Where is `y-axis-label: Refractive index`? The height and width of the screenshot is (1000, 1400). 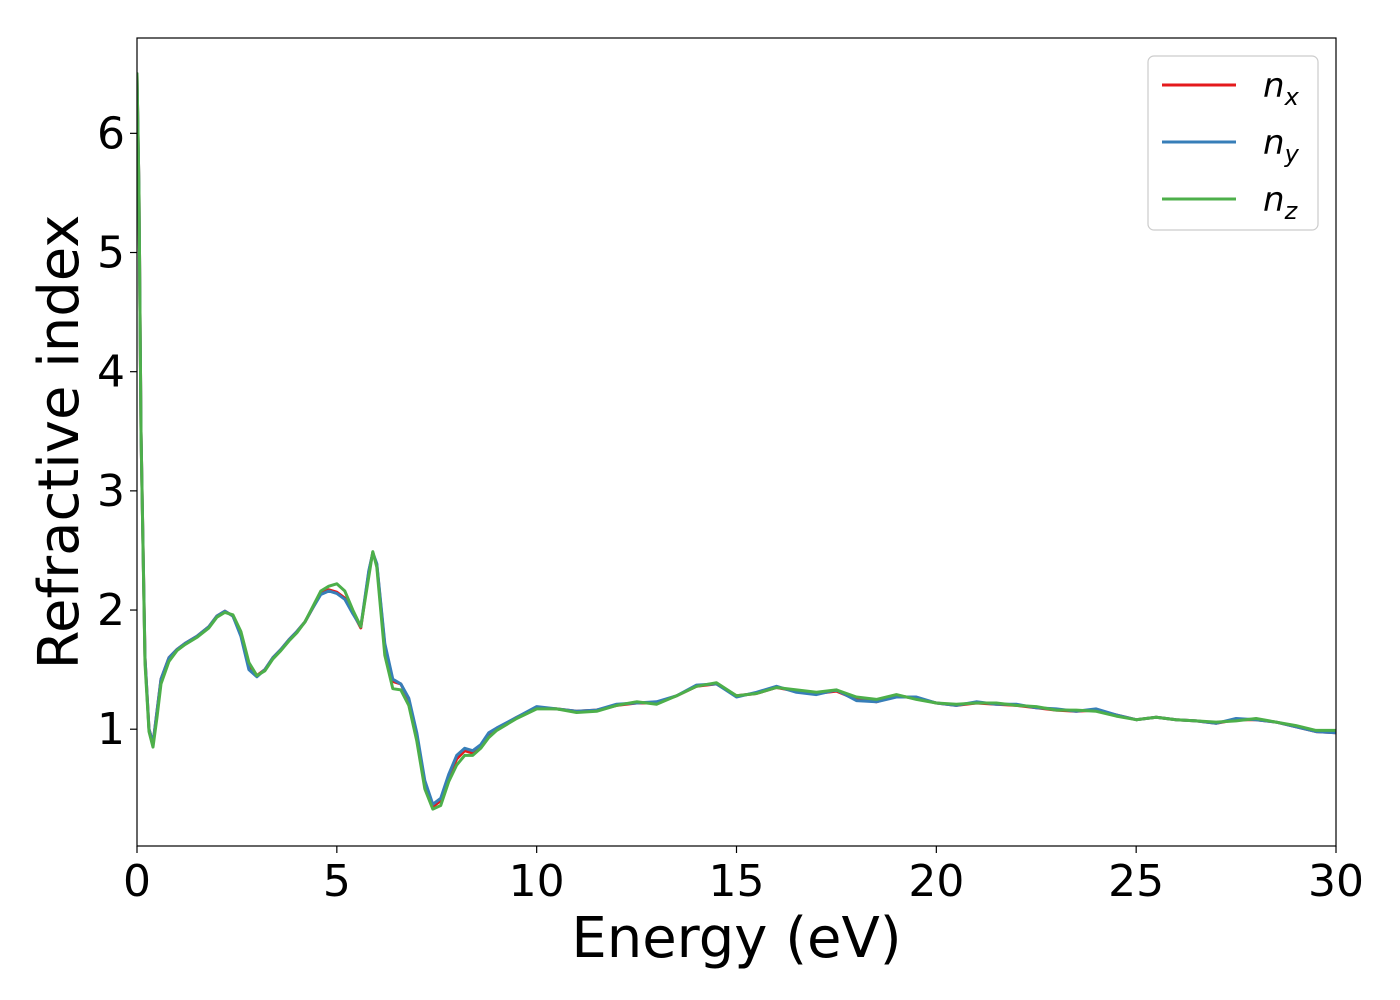
y-axis-label: Refractive index is located at coordinates (59, 442).